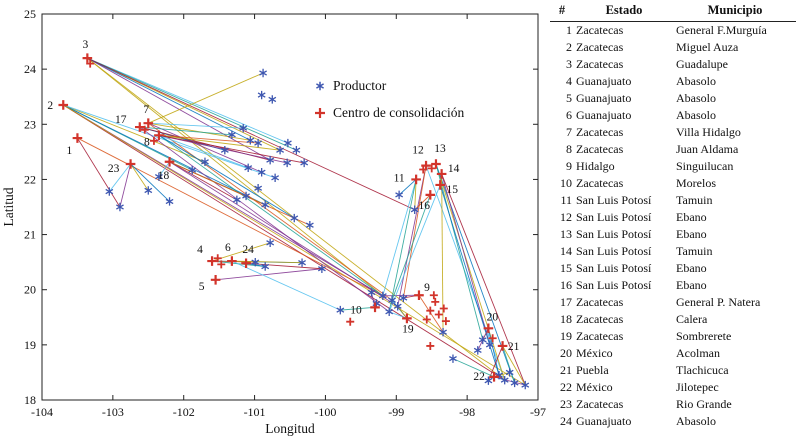 This screenshot has height=444, width=800. What do you see at coordinates (592, 370) in the screenshot?
I see `estado-cell: Puebla` at bounding box center [592, 370].